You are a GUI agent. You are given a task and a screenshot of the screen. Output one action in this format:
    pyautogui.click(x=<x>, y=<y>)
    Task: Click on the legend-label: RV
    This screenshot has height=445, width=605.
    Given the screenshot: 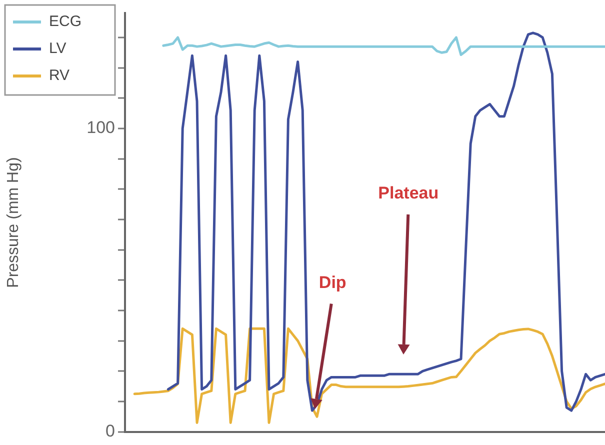 What is the action you would take?
    pyautogui.click(x=59, y=75)
    